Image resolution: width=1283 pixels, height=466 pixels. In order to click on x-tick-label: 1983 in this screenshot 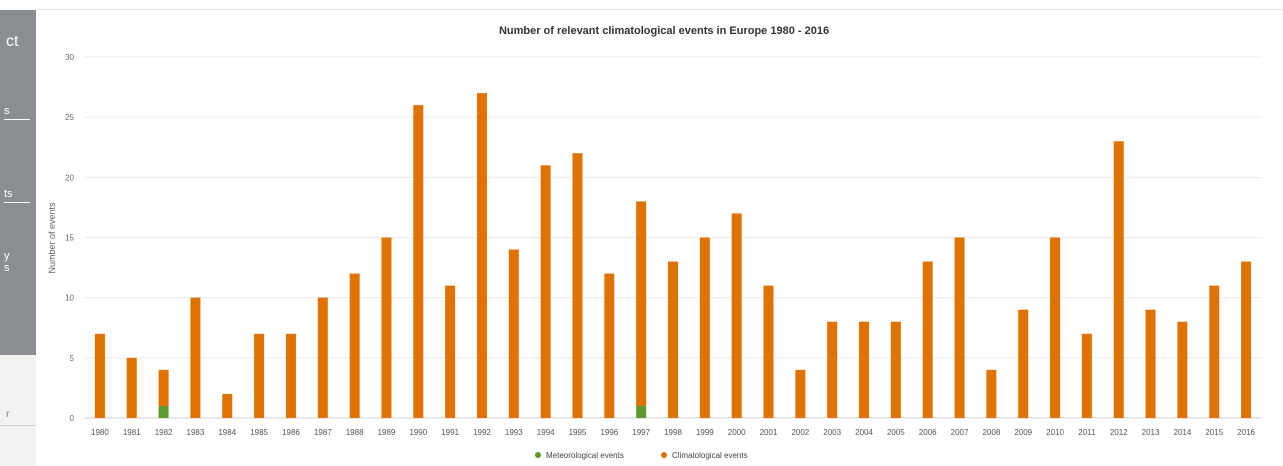, I will do `click(196, 432)`.